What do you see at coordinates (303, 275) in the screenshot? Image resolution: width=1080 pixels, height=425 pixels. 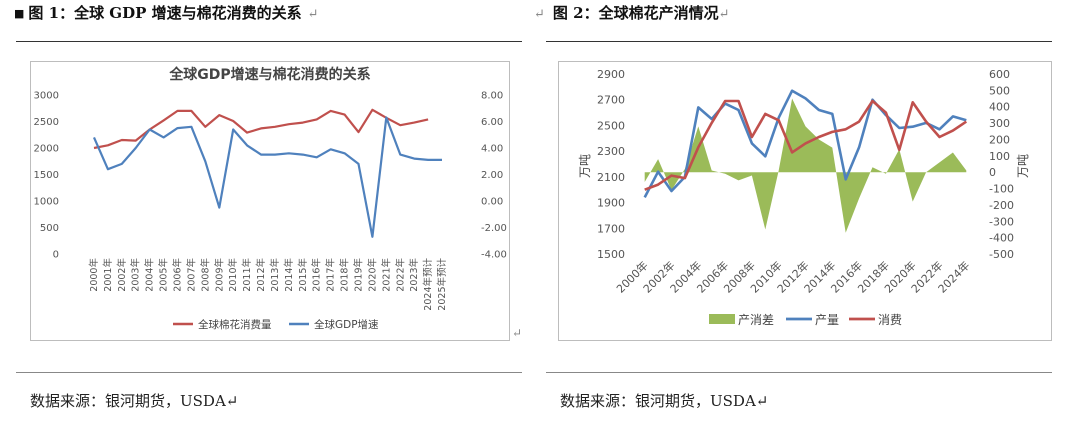 I see `x-axis-tick-label: 2015年` at bounding box center [303, 275].